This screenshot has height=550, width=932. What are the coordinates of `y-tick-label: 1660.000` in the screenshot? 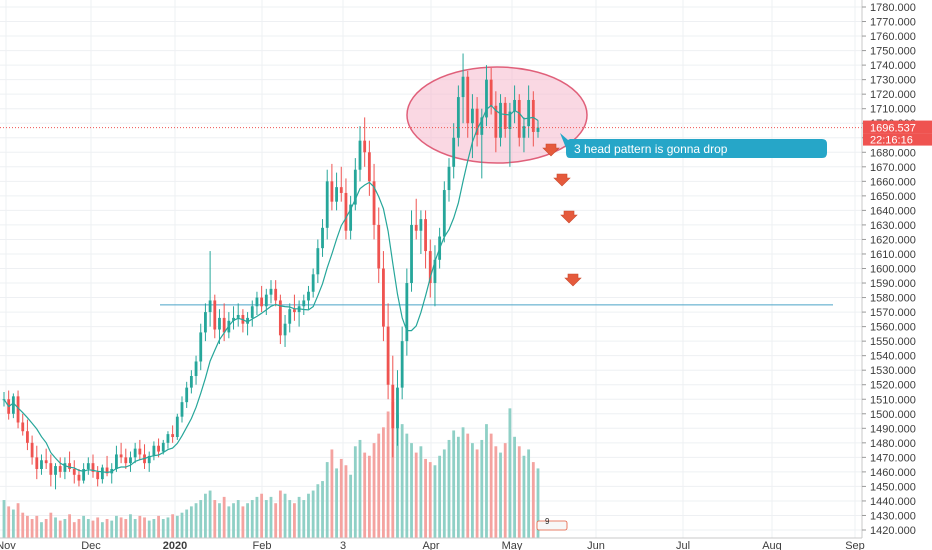 It's located at (893, 182).